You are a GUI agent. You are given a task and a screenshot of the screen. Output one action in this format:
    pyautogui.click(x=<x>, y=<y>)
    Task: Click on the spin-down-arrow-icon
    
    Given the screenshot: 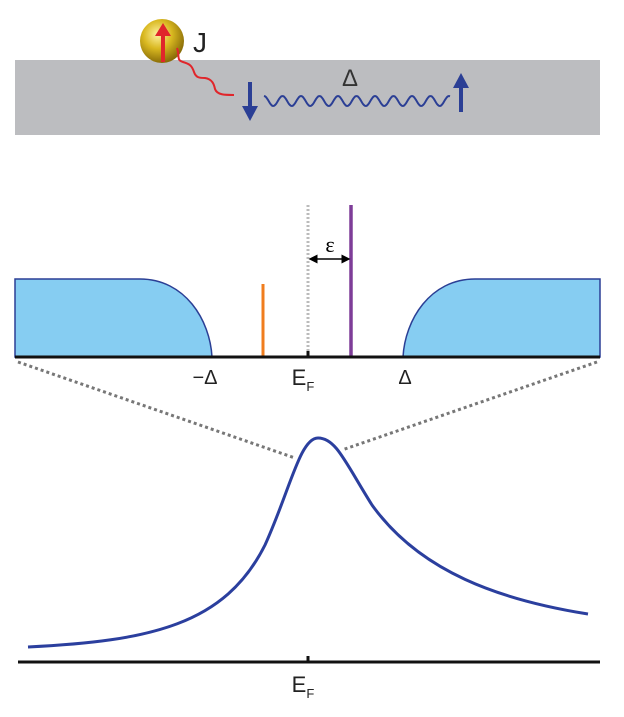 What is the action you would take?
    pyautogui.click(x=250, y=101)
    